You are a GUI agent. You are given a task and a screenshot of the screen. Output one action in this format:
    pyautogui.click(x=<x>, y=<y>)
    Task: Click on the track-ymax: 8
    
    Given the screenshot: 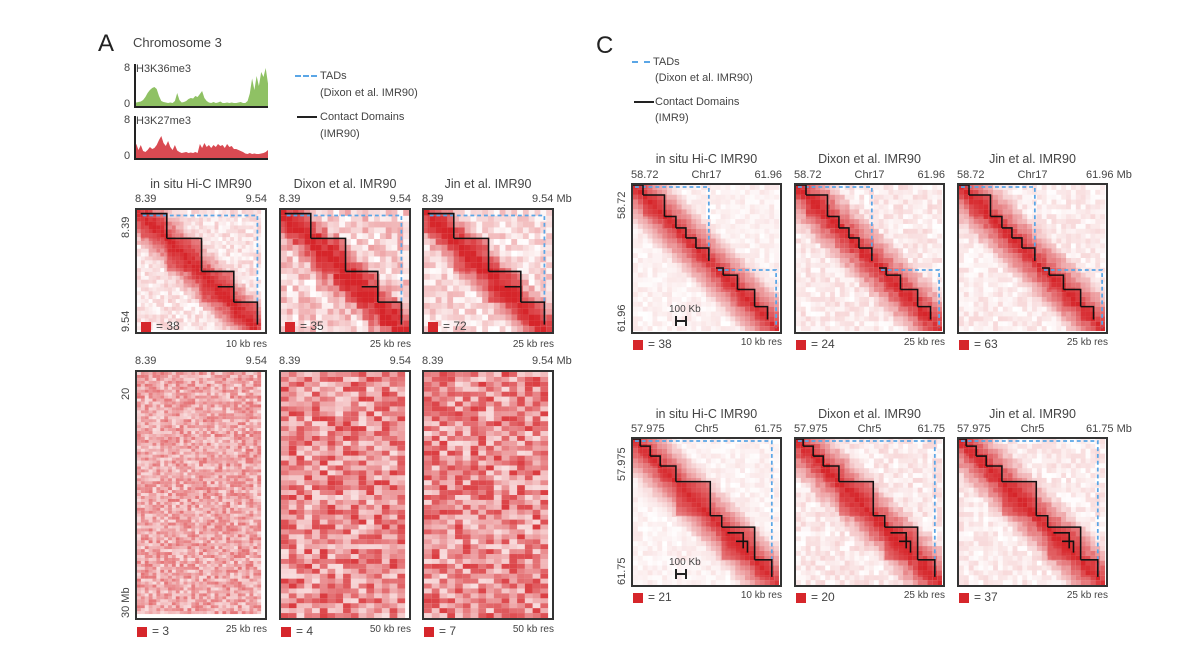 What is the action you would take?
    pyautogui.click(x=127, y=68)
    